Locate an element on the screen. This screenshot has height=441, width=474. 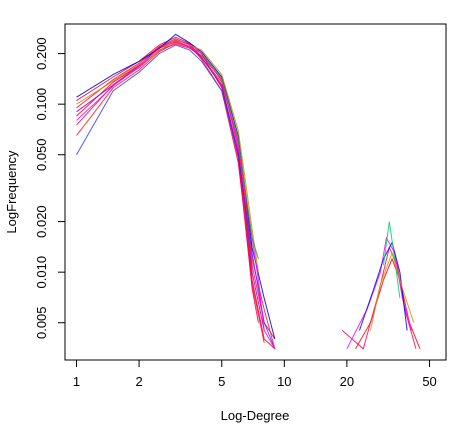
x-tick-label: 10 is located at coordinates (284, 381).